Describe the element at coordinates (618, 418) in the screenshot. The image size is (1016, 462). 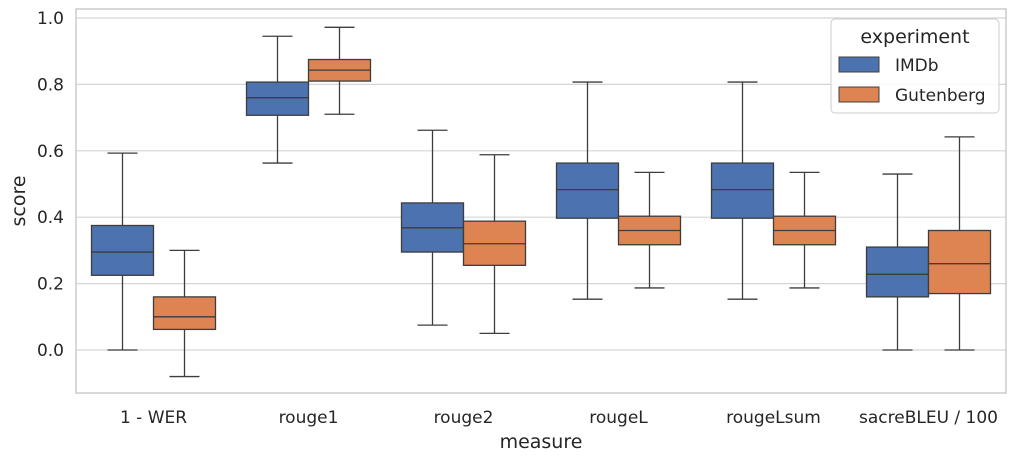
I see `x-tick-label: rougeL` at that location.